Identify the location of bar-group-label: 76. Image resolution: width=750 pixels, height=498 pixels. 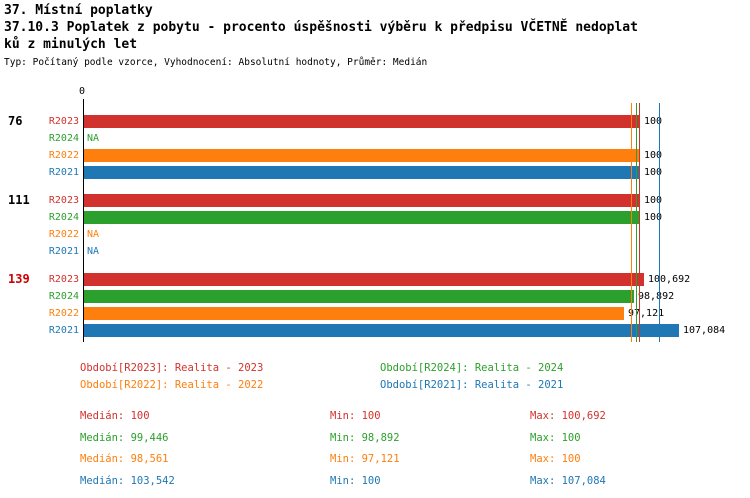
(15, 121).